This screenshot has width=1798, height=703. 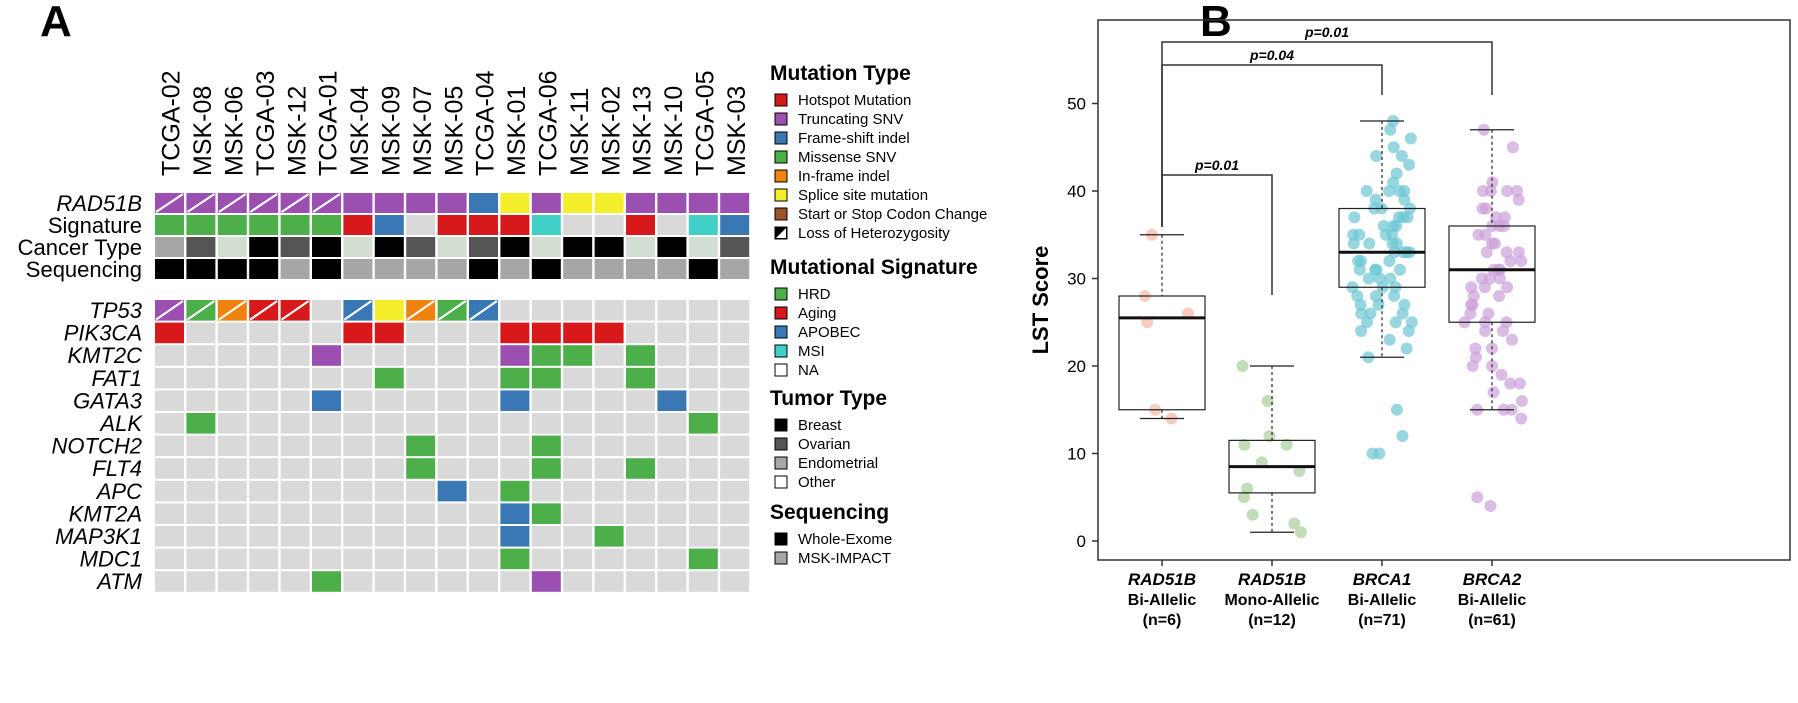 What do you see at coordinates (392, 131) in the screenshot?
I see `sample-label: MSK-09` at bounding box center [392, 131].